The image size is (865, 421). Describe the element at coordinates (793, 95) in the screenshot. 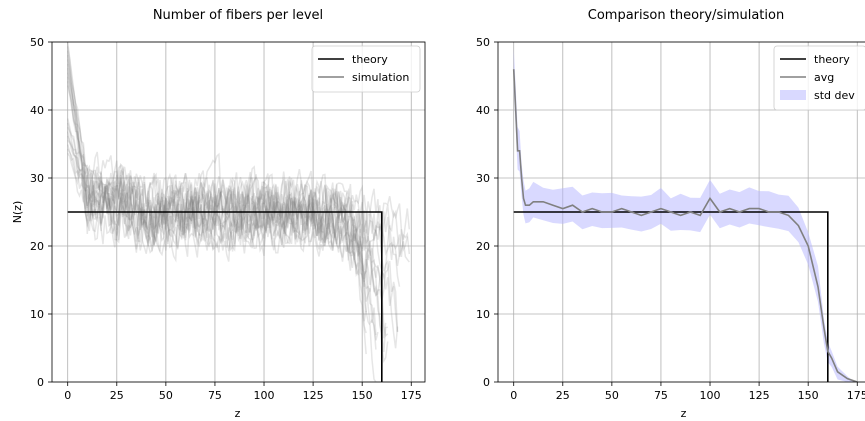

I see `legend-swatch` at that location.